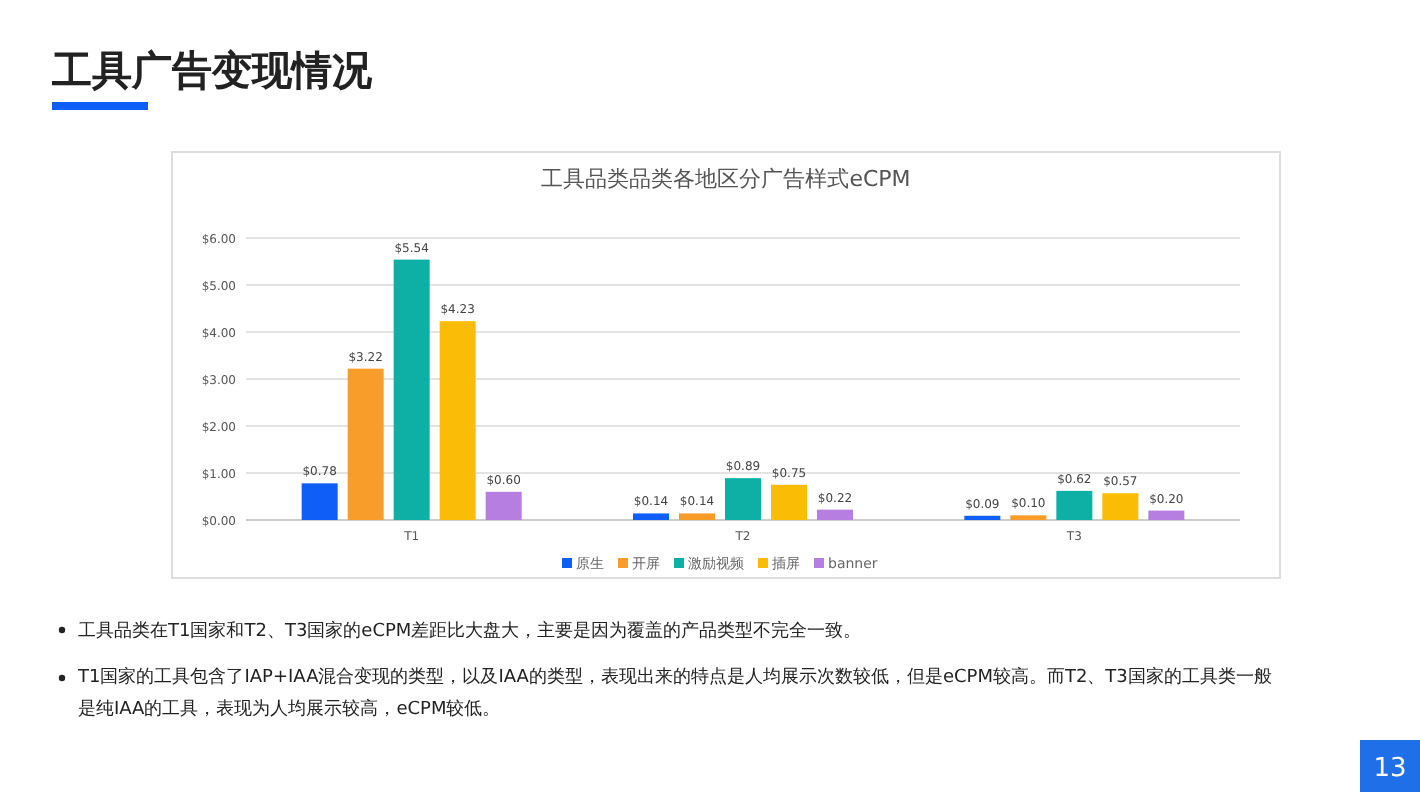 The width and height of the screenshot is (1420, 798). What do you see at coordinates (1390, 769) in the screenshot?
I see `text: 13` at bounding box center [1390, 769].